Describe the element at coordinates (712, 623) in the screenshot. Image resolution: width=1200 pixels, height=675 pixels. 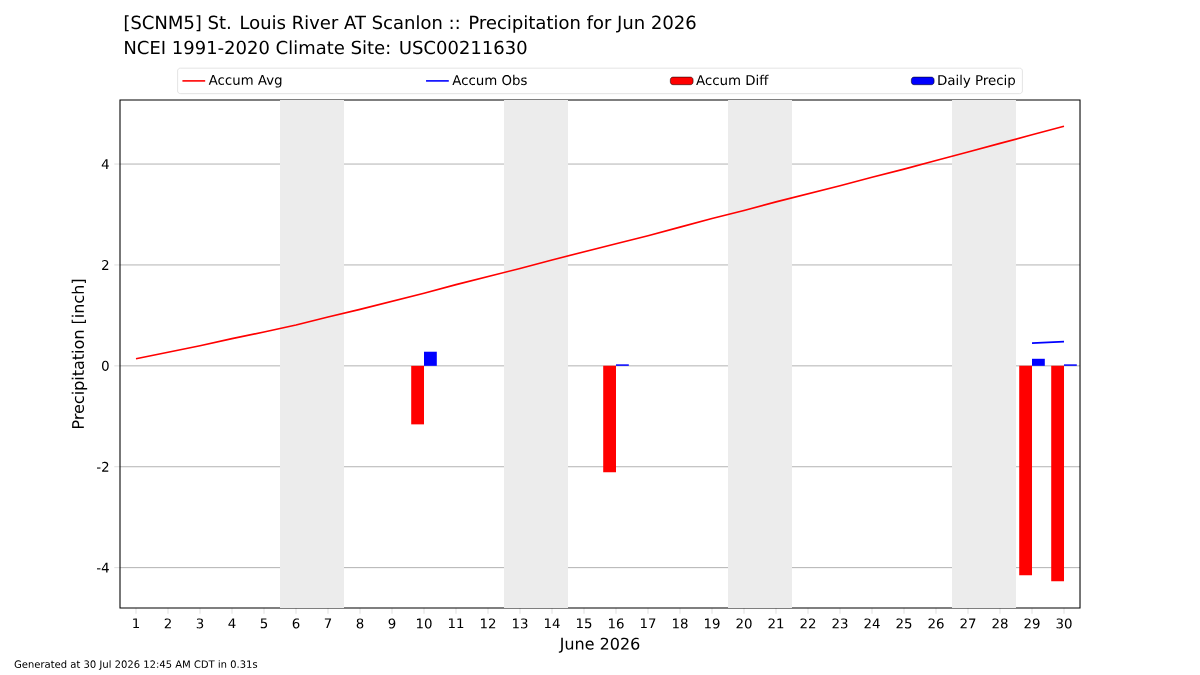
I see `x-tick-label: 19` at that location.